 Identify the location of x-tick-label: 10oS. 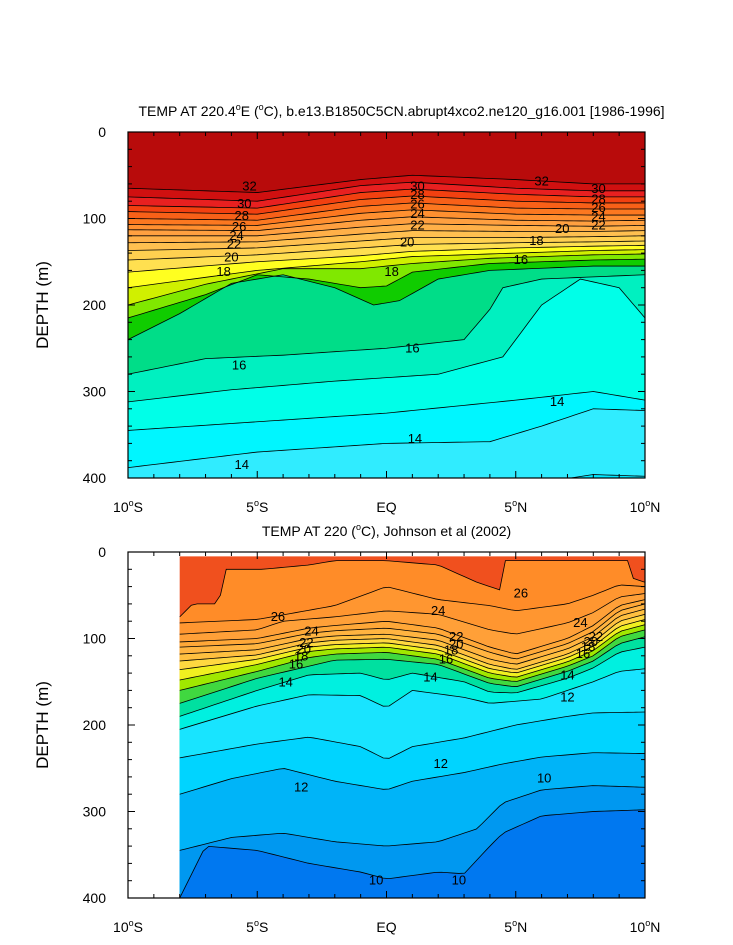
(128, 506).